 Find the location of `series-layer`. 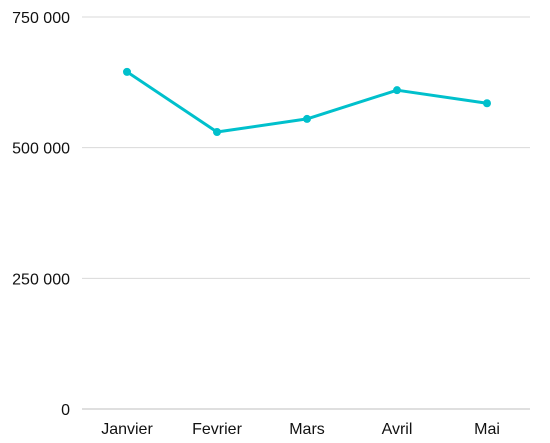

series-layer is located at coordinates (307, 101).